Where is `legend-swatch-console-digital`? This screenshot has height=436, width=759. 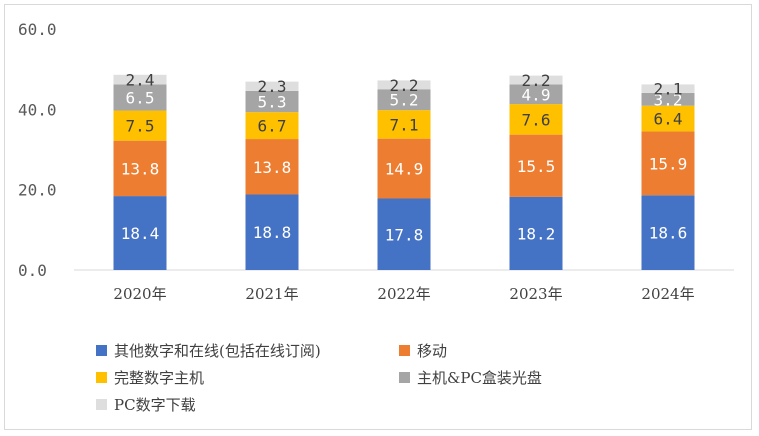 legend-swatch-console-digital is located at coordinates (101, 377).